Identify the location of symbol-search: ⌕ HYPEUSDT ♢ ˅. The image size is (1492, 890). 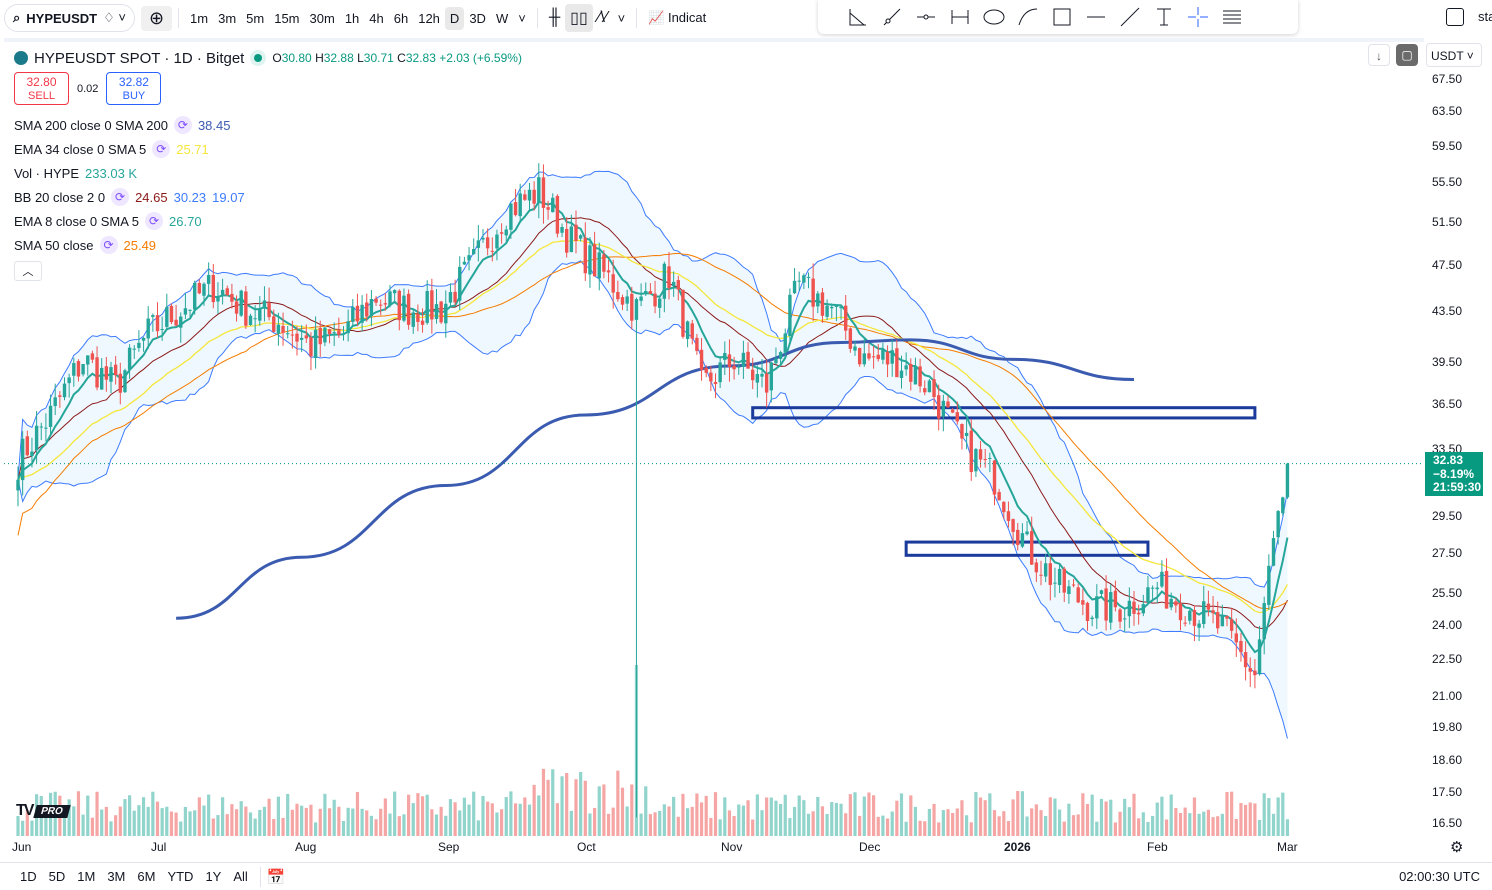
(69, 18).